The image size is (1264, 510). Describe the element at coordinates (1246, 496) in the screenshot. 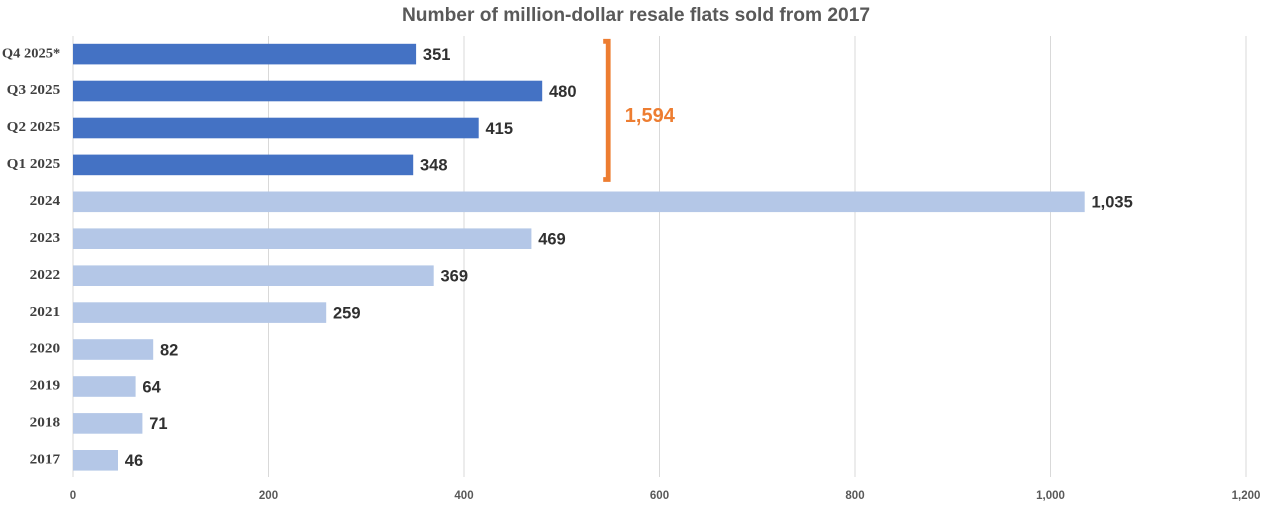

I see `svg-text: 1,200` at that location.